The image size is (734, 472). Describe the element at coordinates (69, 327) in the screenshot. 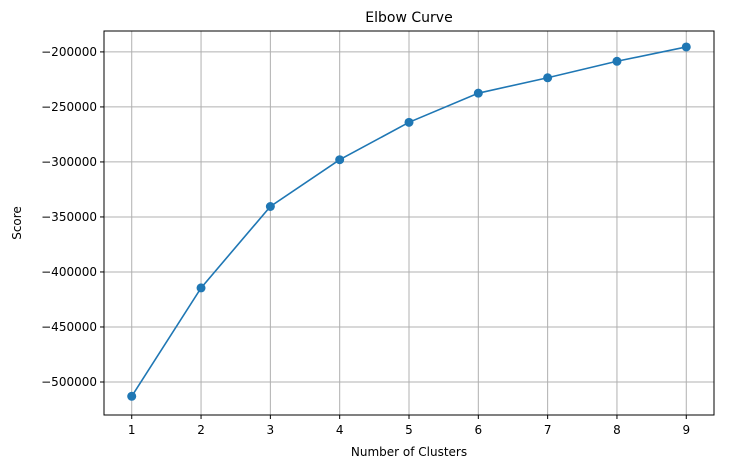

I see `y-tick-label: −450000` at that location.